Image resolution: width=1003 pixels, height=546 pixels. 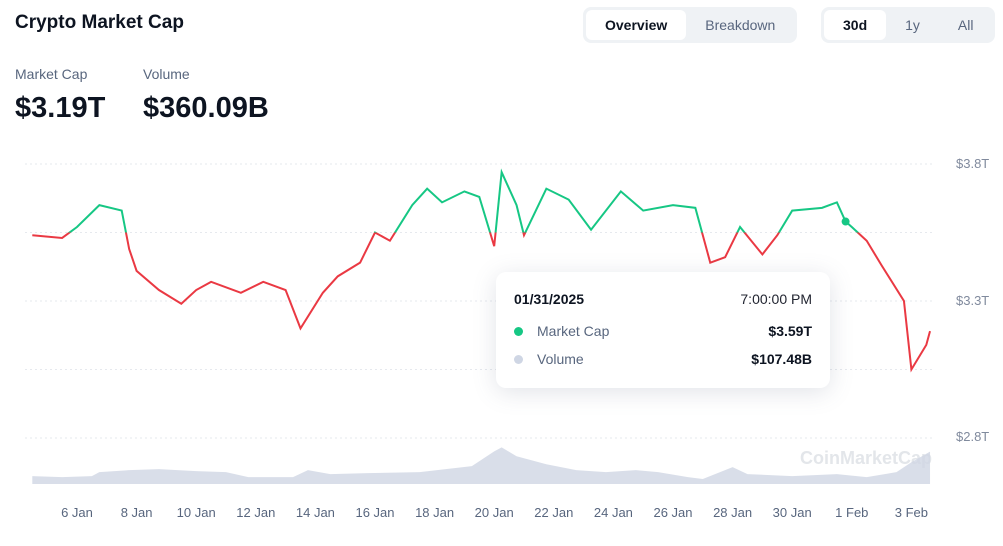 I want to click on tooltip-date: 01/31/2025, so click(x=549, y=299).